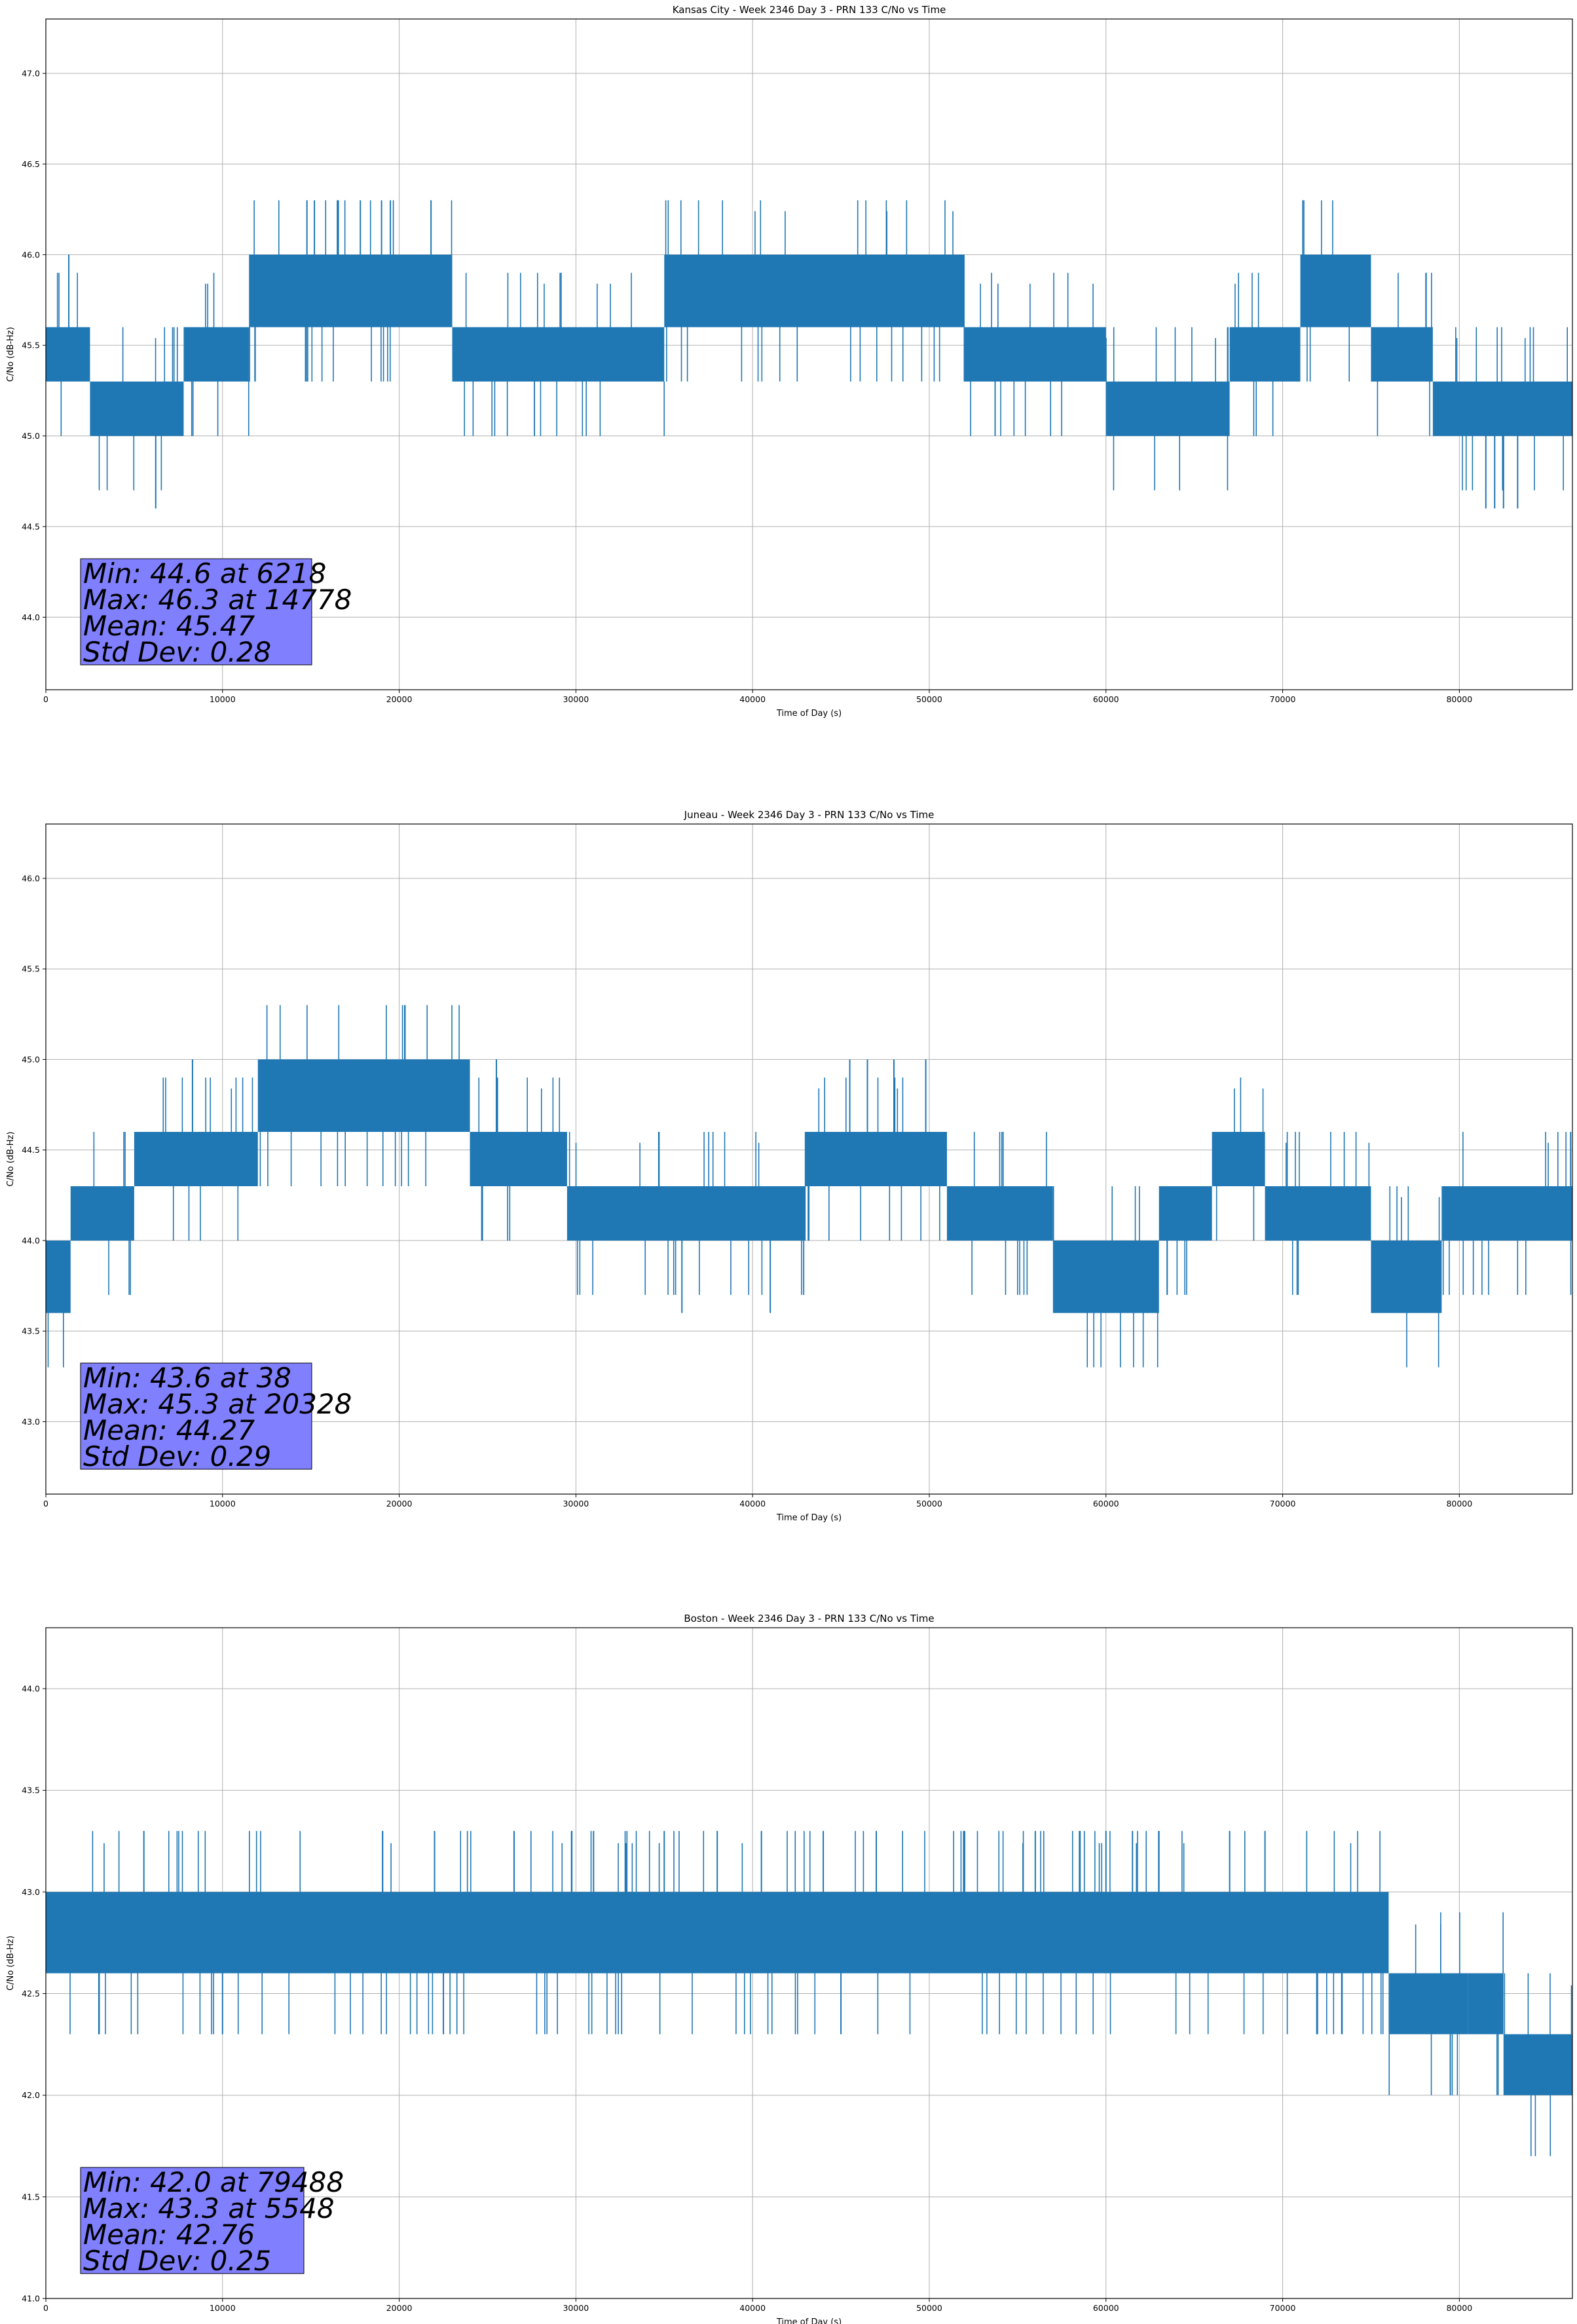 The image size is (1577, 2324). I want to click on stats-line: Max: 43.3 at 5548, so click(209, 2208).